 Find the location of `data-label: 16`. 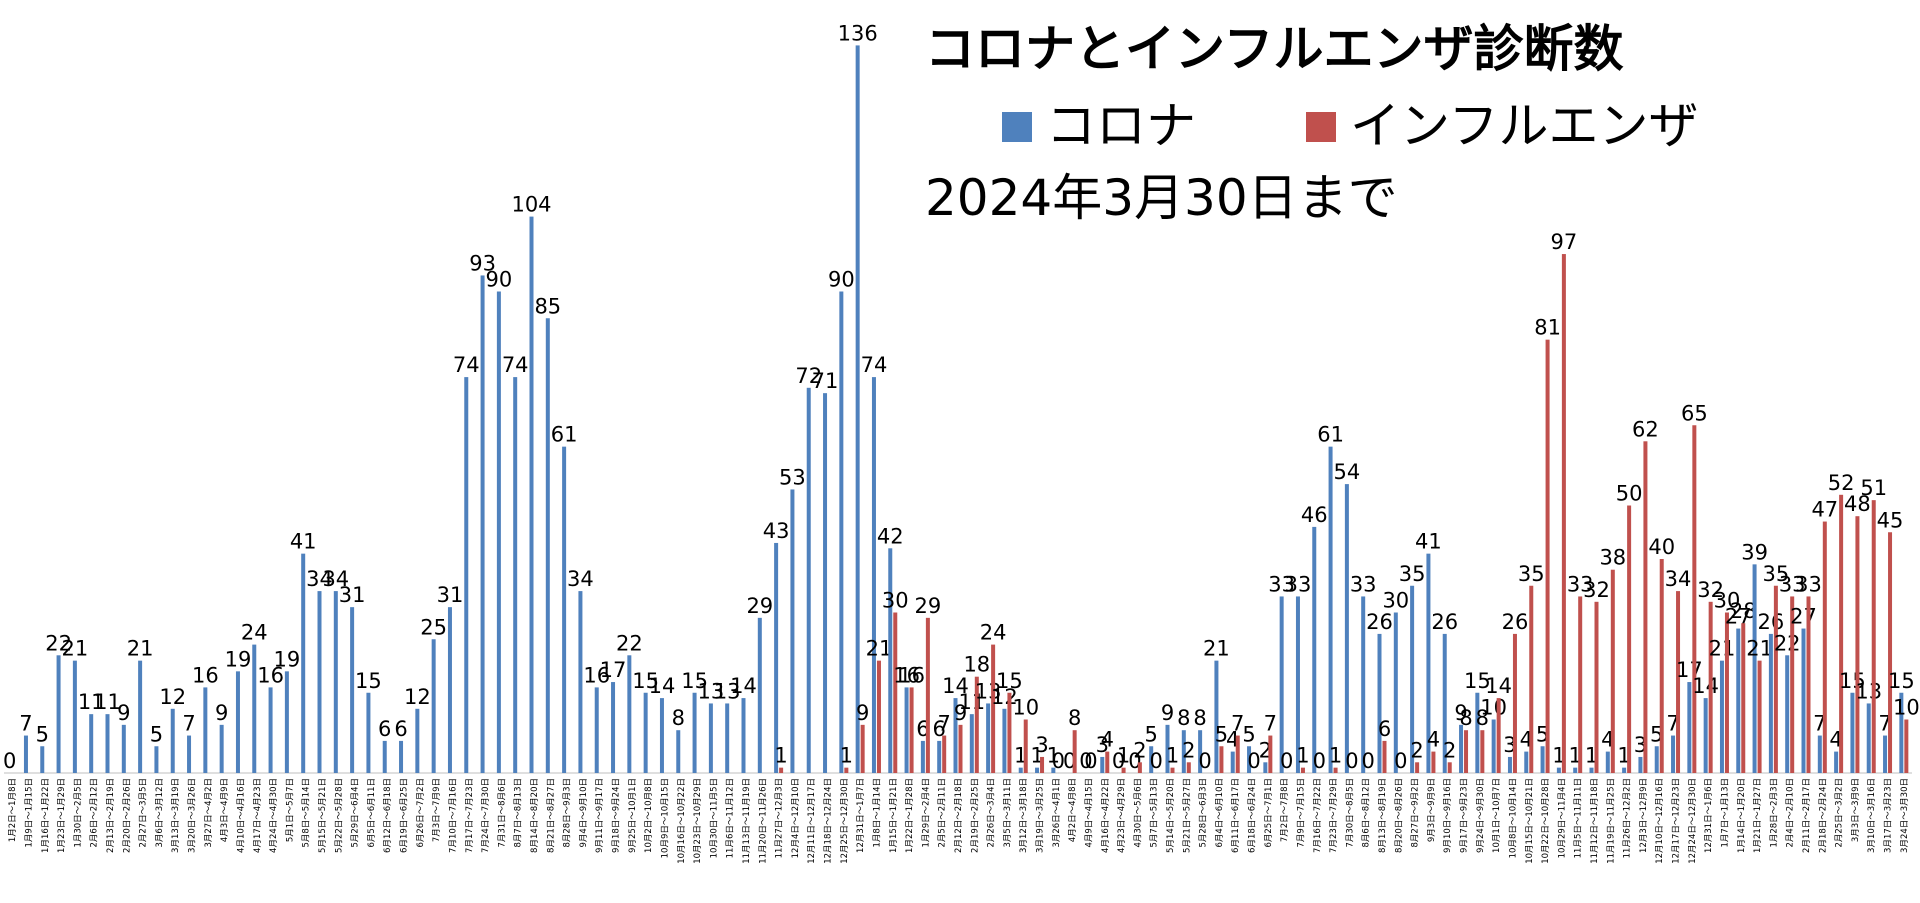

data-label: 16 is located at coordinates (911, 675).